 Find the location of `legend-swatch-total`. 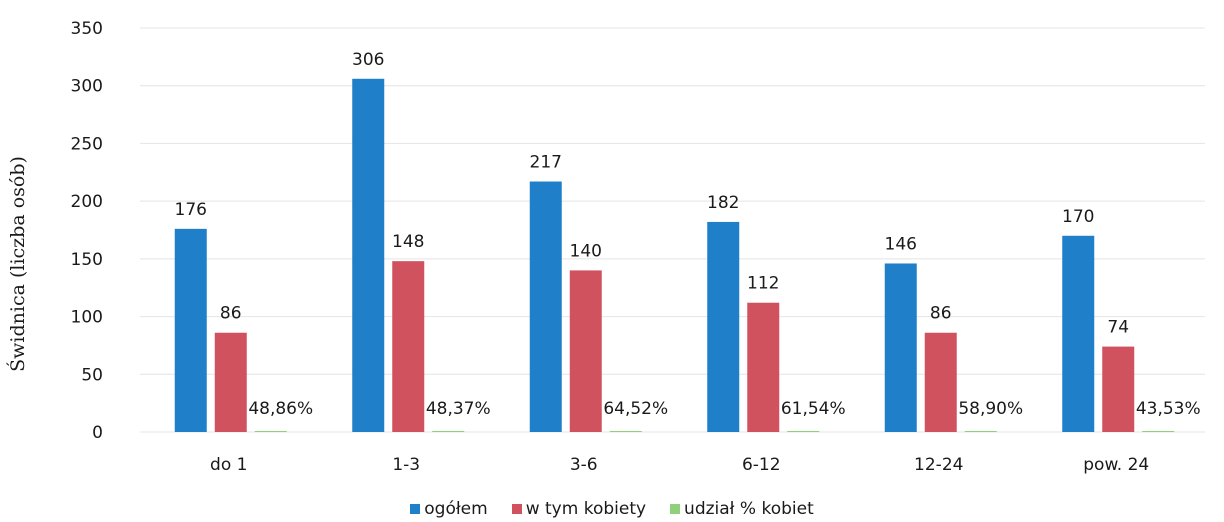

legend-swatch-total is located at coordinates (415, 509).